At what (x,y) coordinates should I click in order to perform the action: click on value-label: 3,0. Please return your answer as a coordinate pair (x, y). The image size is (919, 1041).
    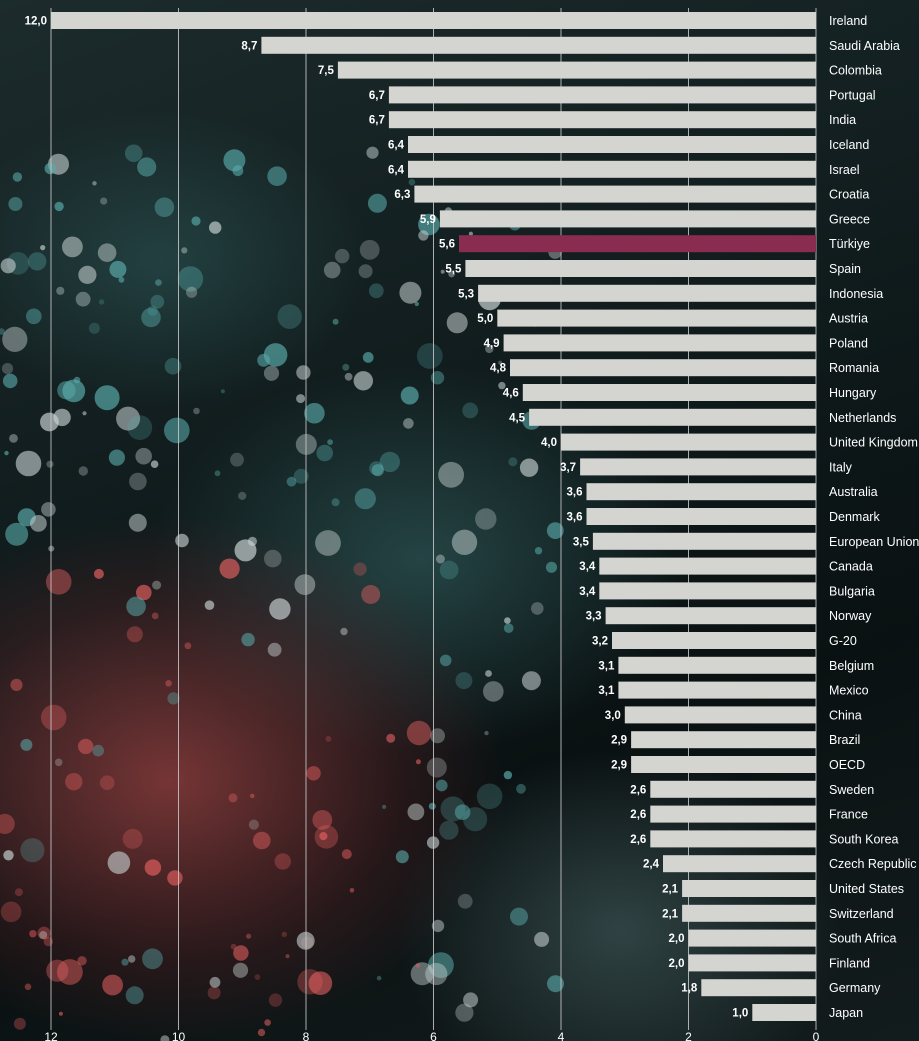
    Looking at the image, I should click on (613, 716).